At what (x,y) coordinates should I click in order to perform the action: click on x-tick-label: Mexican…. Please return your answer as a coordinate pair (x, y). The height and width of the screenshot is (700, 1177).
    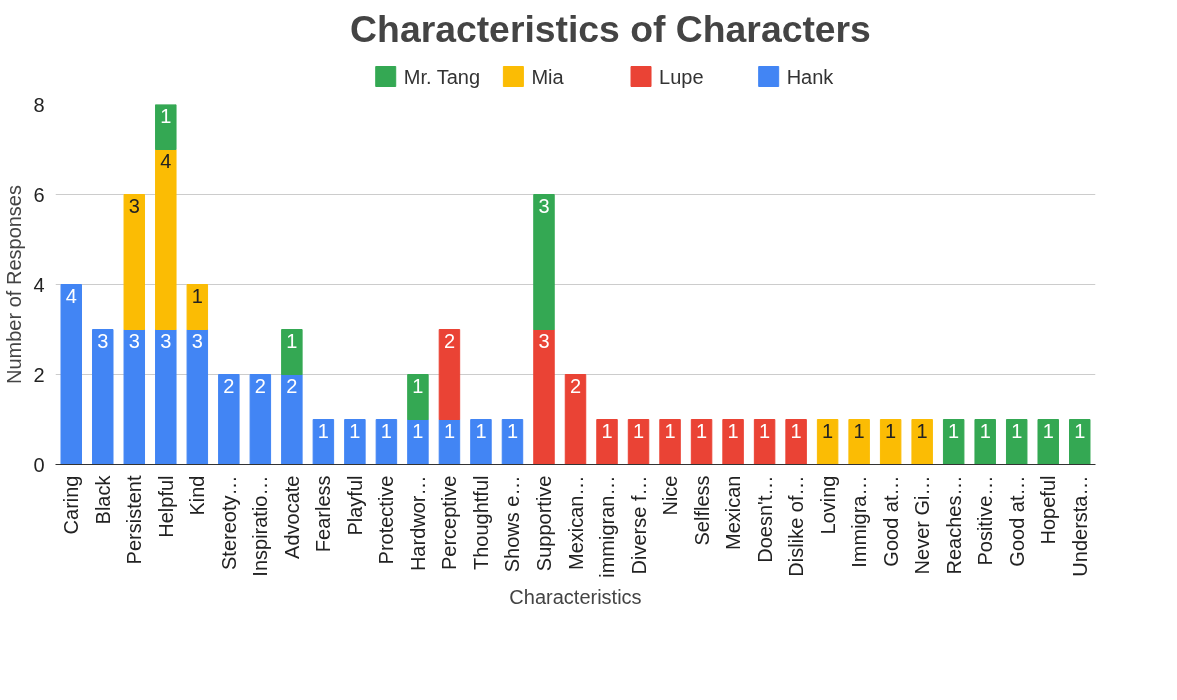
    Looking at the image, I should click on (575, 522).